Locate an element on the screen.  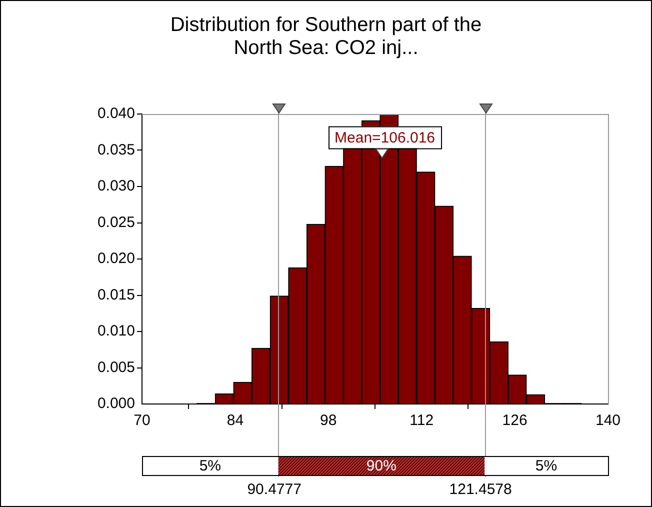
y-tick-label: 0.010 is located at coordinates (116, 331).